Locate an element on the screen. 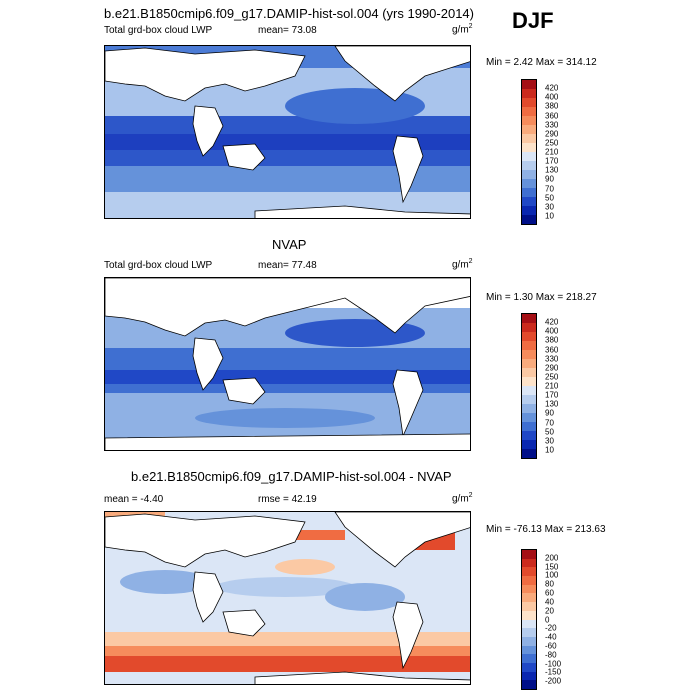  colorbar-tick-label: 130 is located at coordinates (552, 170).